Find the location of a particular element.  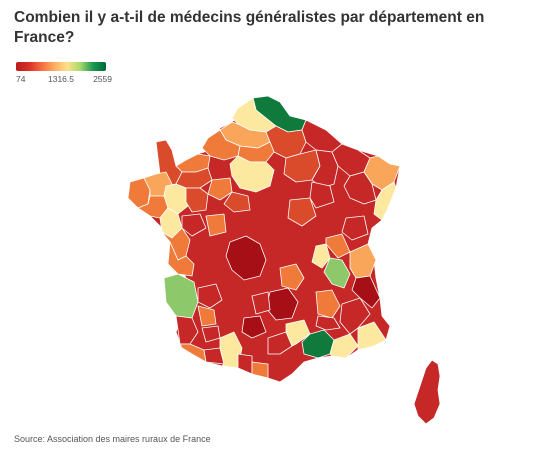

department-isere is located at coordinates (337, 273).